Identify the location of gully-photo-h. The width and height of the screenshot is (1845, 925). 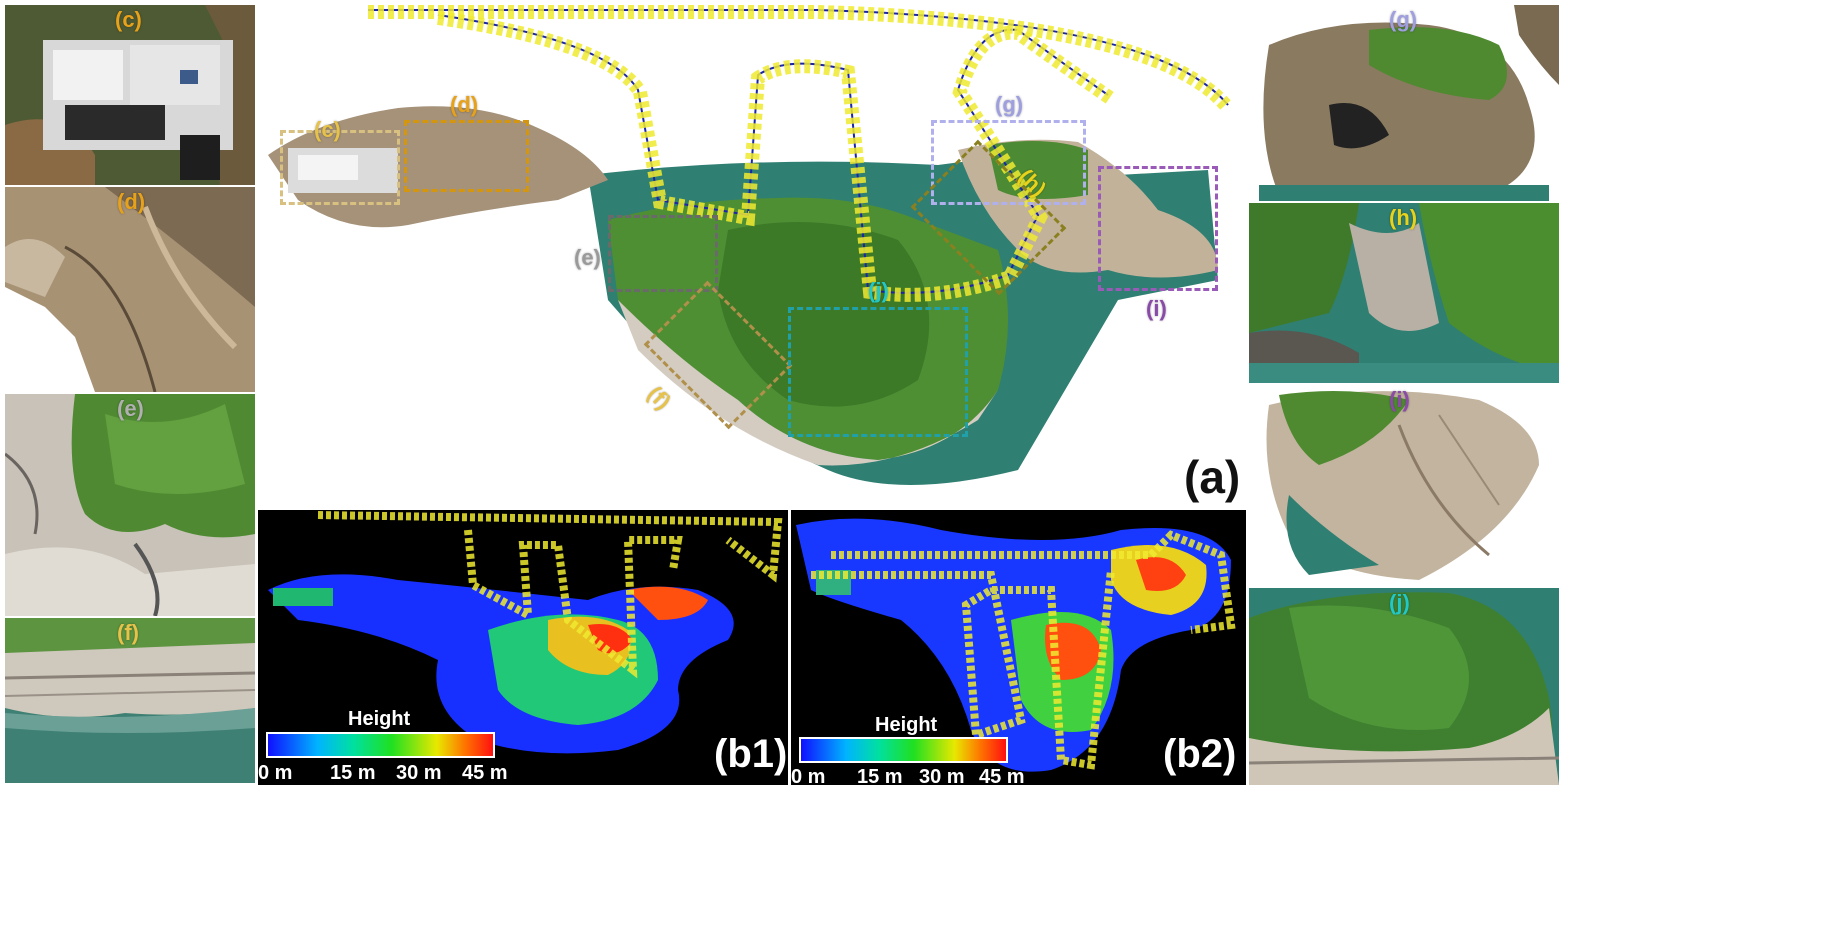
(1404, 293).